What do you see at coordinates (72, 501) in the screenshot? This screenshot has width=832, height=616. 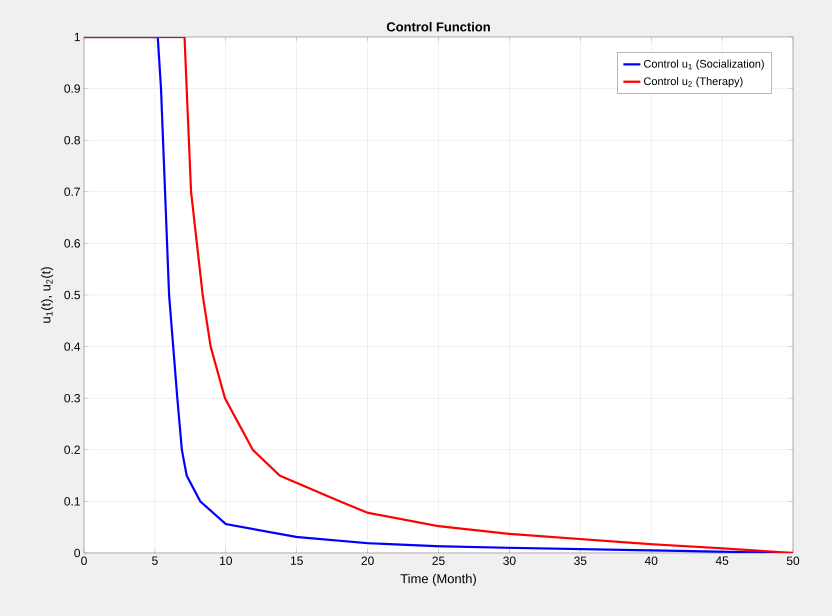 I see `y-tick-label: 0.1` at bounding box center [72, 501].